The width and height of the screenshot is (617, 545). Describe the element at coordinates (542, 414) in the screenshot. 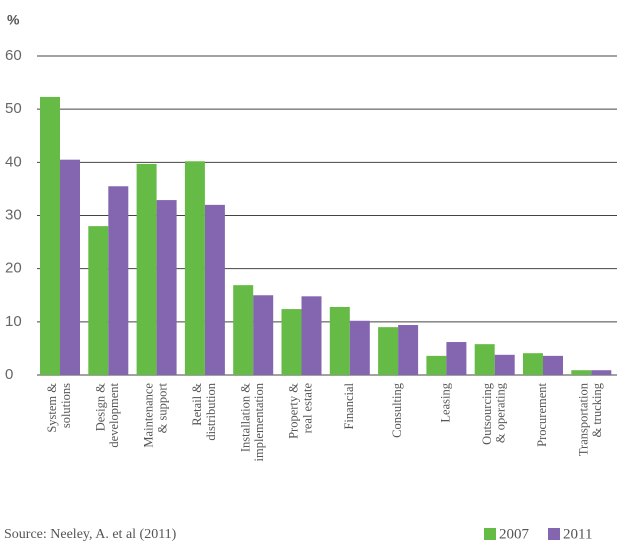

I see `x-tick-label: Procurement` at that location.